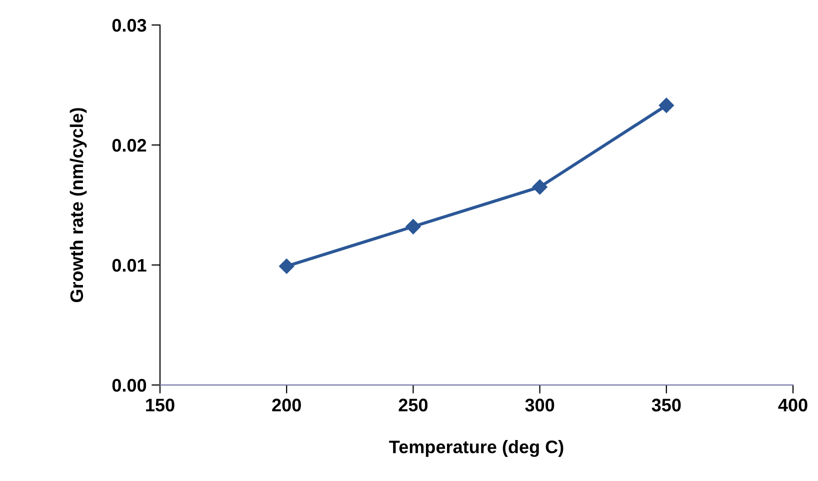 This screenshot has height=481, width=818. I want to click on y-tick-label: 0.03, so click(129, 25).